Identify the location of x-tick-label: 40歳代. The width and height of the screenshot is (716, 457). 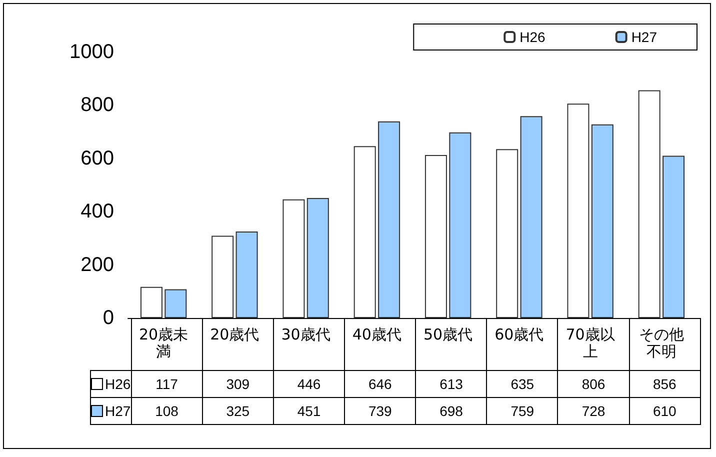
(377, 335).